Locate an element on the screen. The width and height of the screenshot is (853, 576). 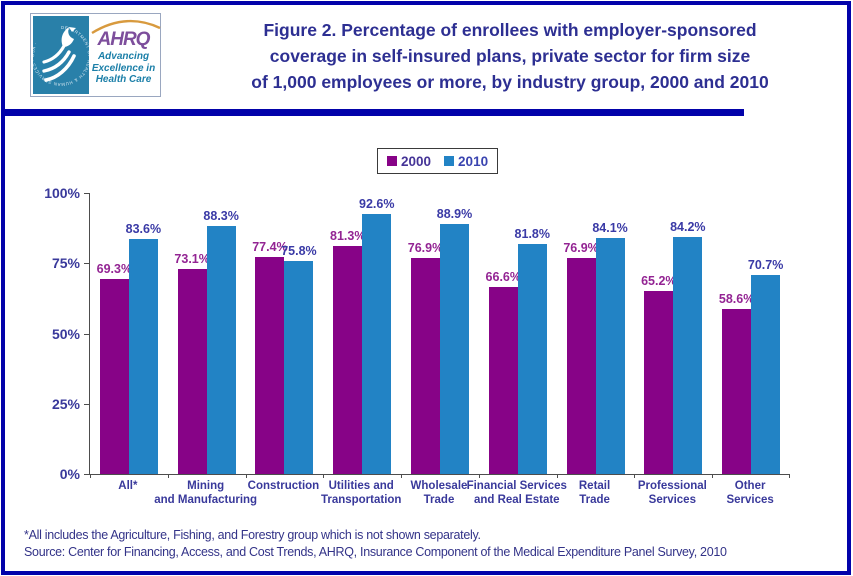
bar-value-label-2010-6: 84.1% is located at coordinates (610, 227).